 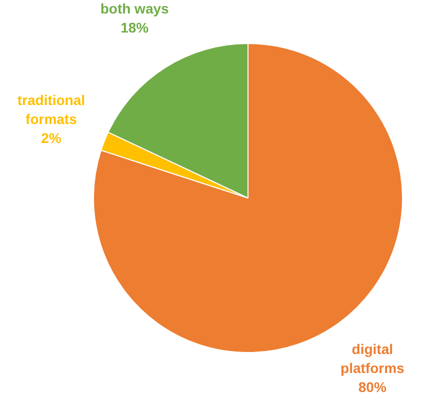 What do you see at coordinates (51, 109) in the screenshot?
I see `slice-label: traditional formats` at bounding box center [51, 109].